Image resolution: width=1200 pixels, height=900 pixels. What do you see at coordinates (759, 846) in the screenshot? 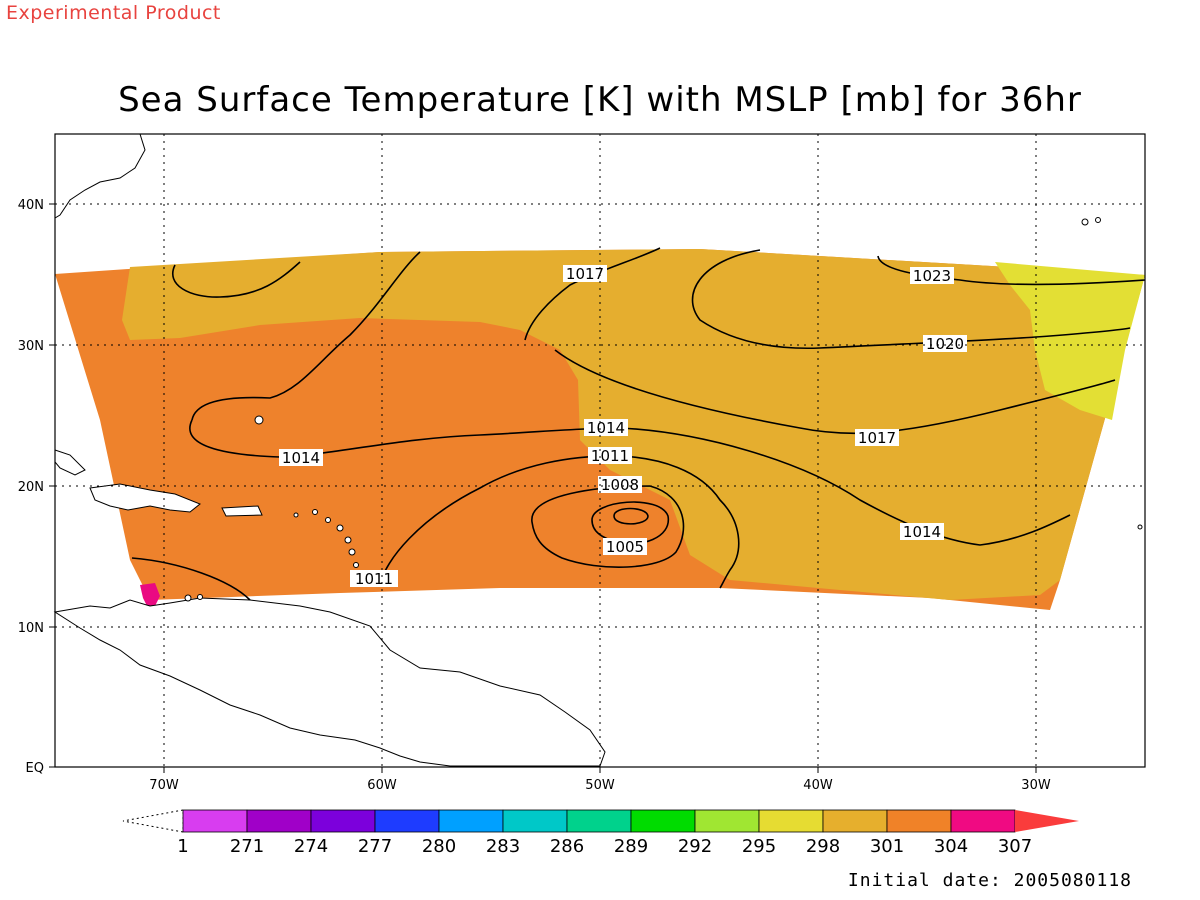
I see `colorbar-label: 295` at bounding box center [759, 846].